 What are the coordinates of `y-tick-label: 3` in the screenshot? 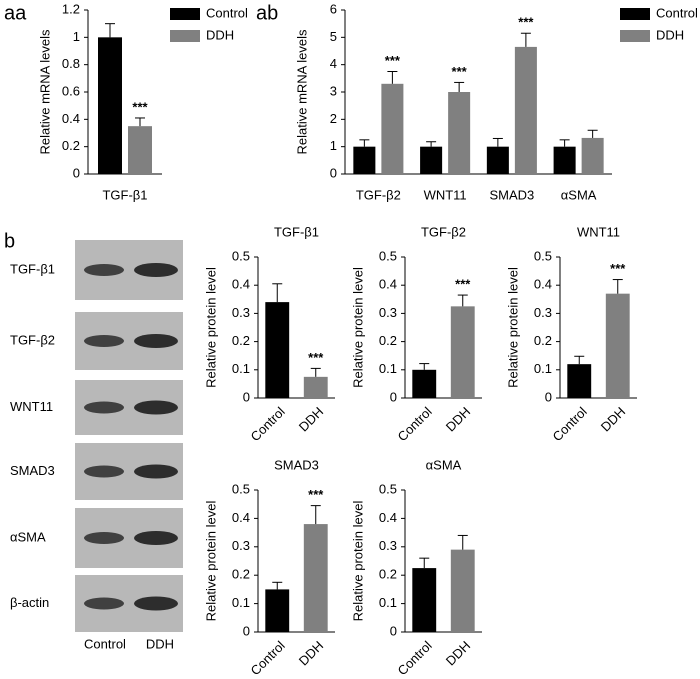 It's located at (333, 90).